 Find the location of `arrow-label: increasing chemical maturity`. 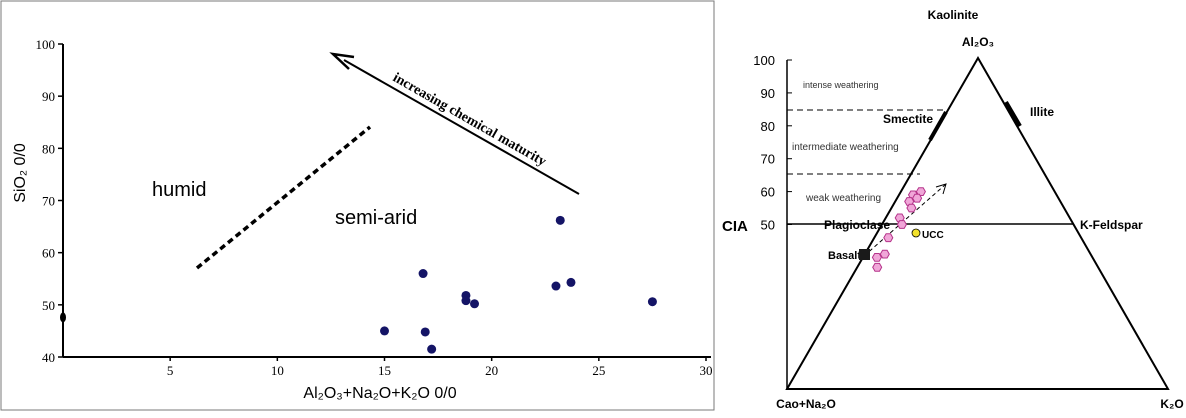

arrow-label: increasing chemical maturity is located at coordinates (469, 119).